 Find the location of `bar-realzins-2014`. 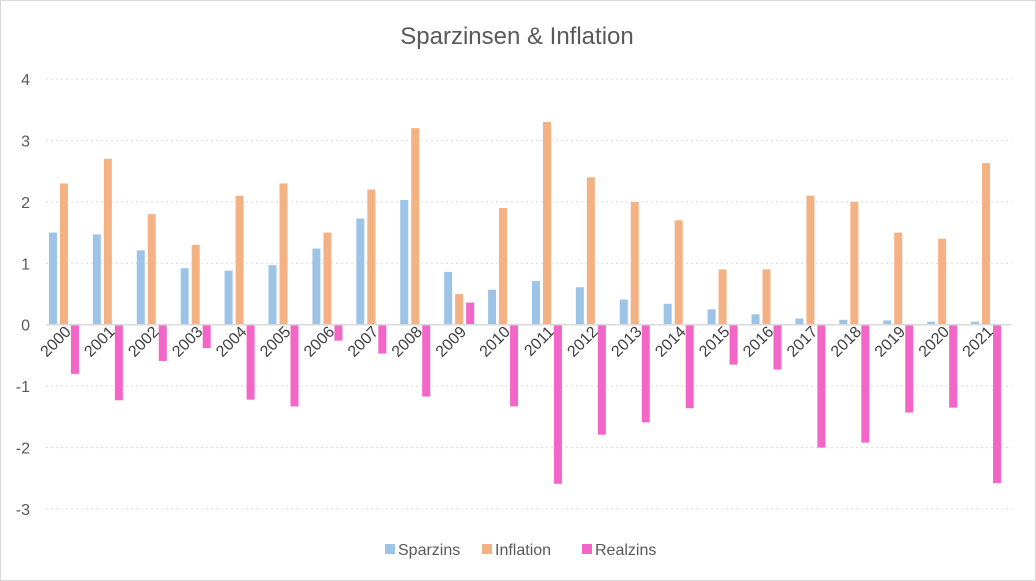

bar-realzins-2014 is located at coordinates (689, 366).